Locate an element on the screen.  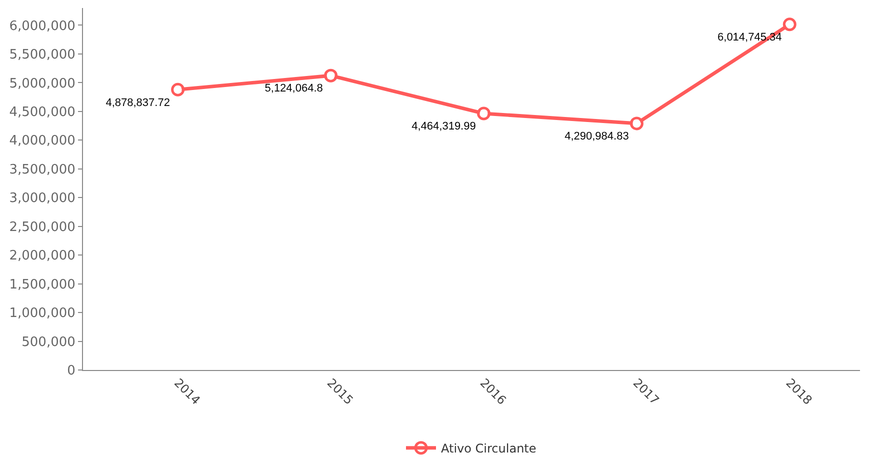
y-tick-label: 2,500,000 is located at coordinates (42, 227).